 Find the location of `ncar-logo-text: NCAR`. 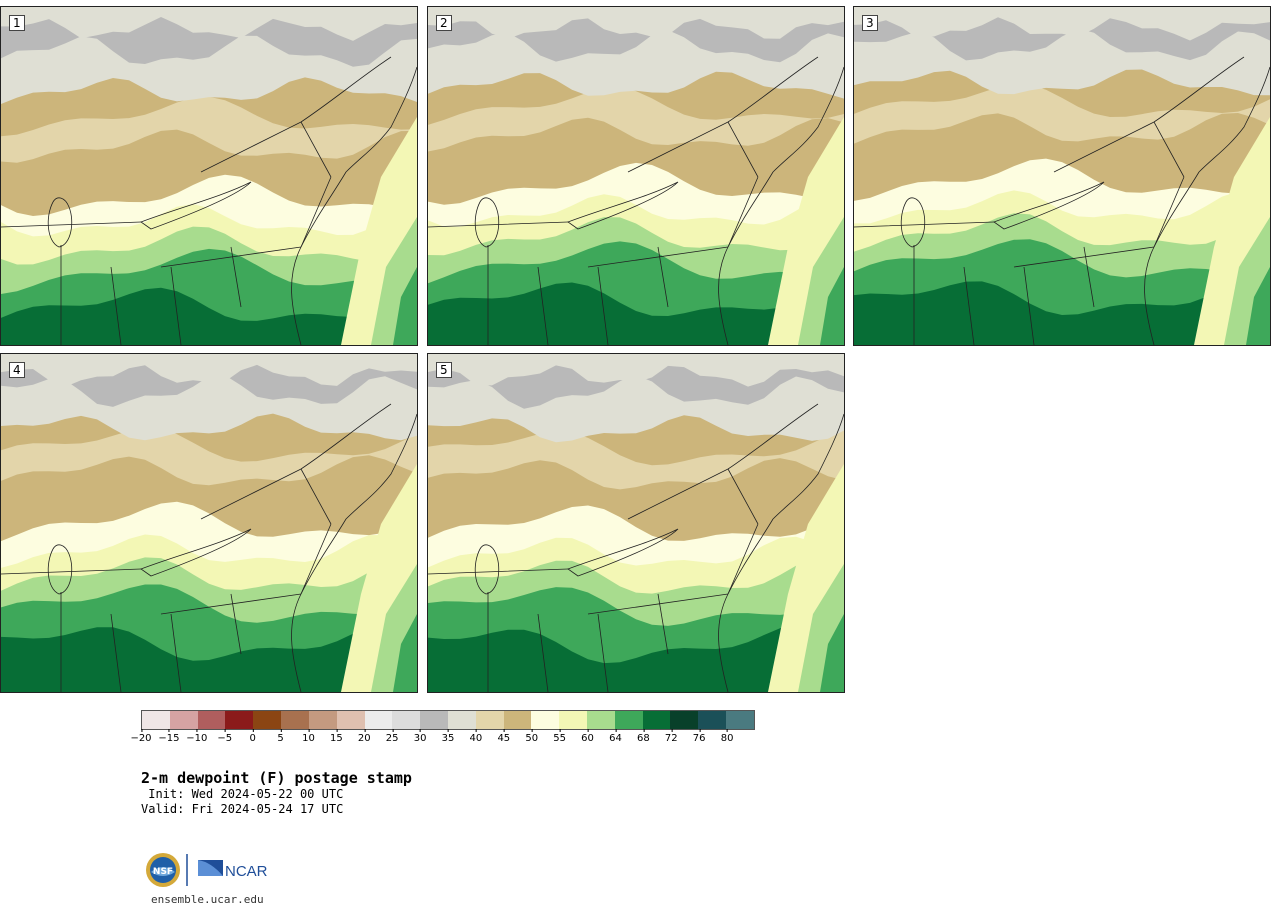

ncar-logo-text: NCAR is located at coordinates (246, 871).